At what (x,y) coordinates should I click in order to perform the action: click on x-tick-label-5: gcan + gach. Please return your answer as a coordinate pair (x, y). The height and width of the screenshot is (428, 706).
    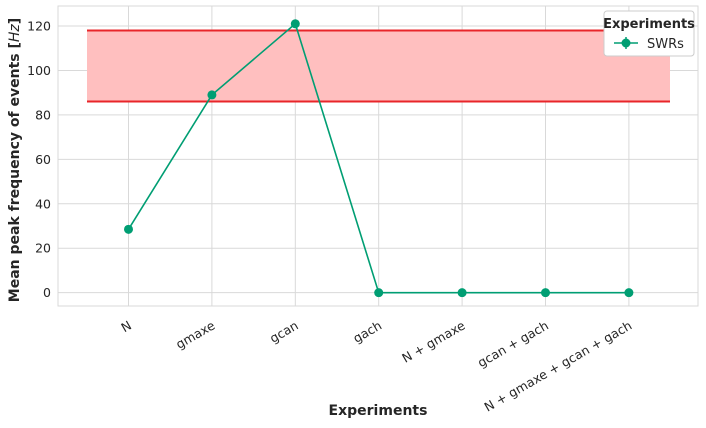
    Looking at the image, I should click on (513, 344).